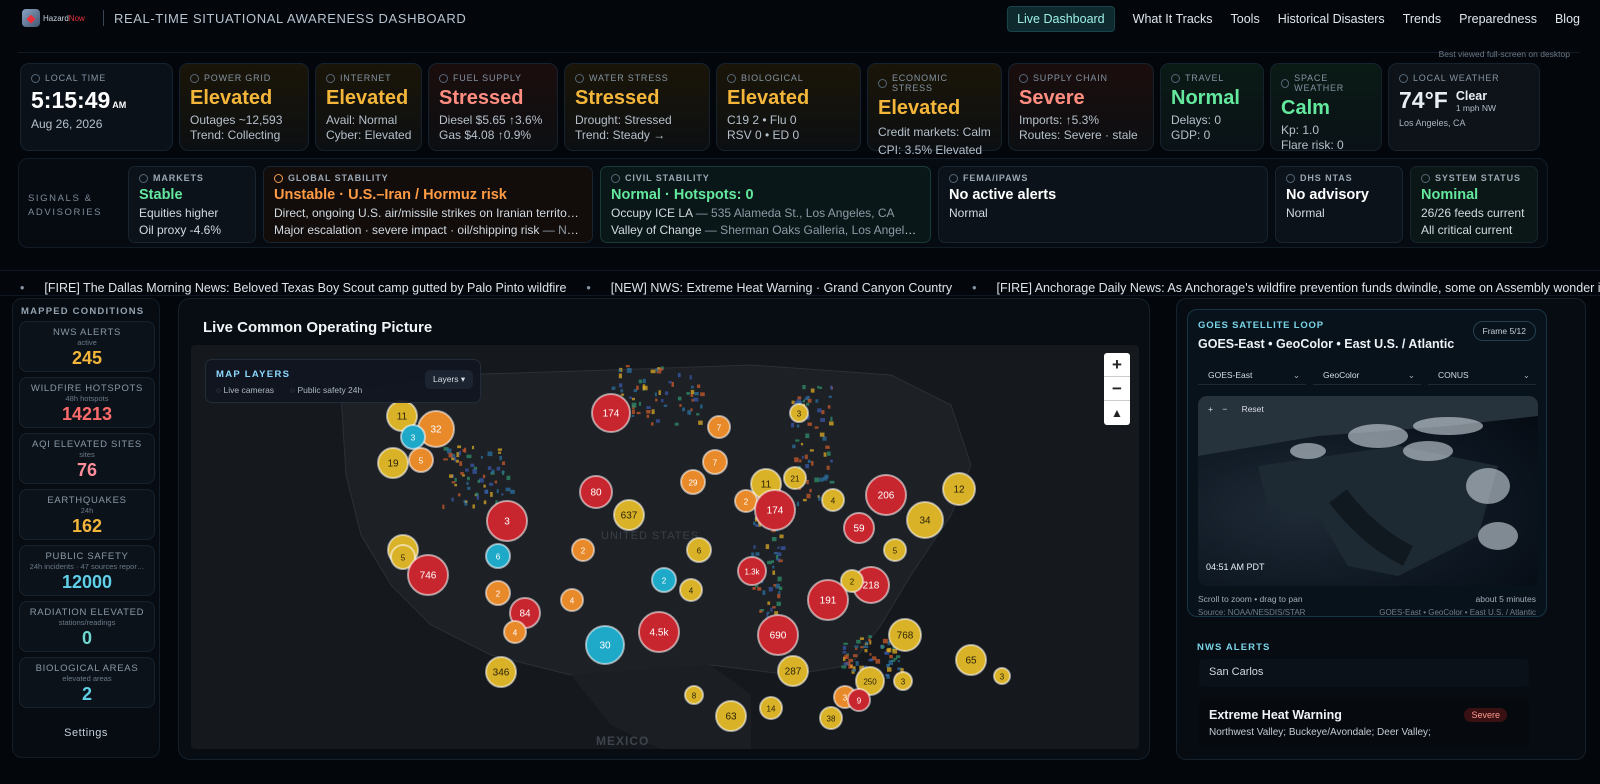 This screenshot has width=1600, height=784. Describe the element at coordinates (1061, 19) in the screenshot. I see `nav-live-dashboard: Live Dashboard` at that location.